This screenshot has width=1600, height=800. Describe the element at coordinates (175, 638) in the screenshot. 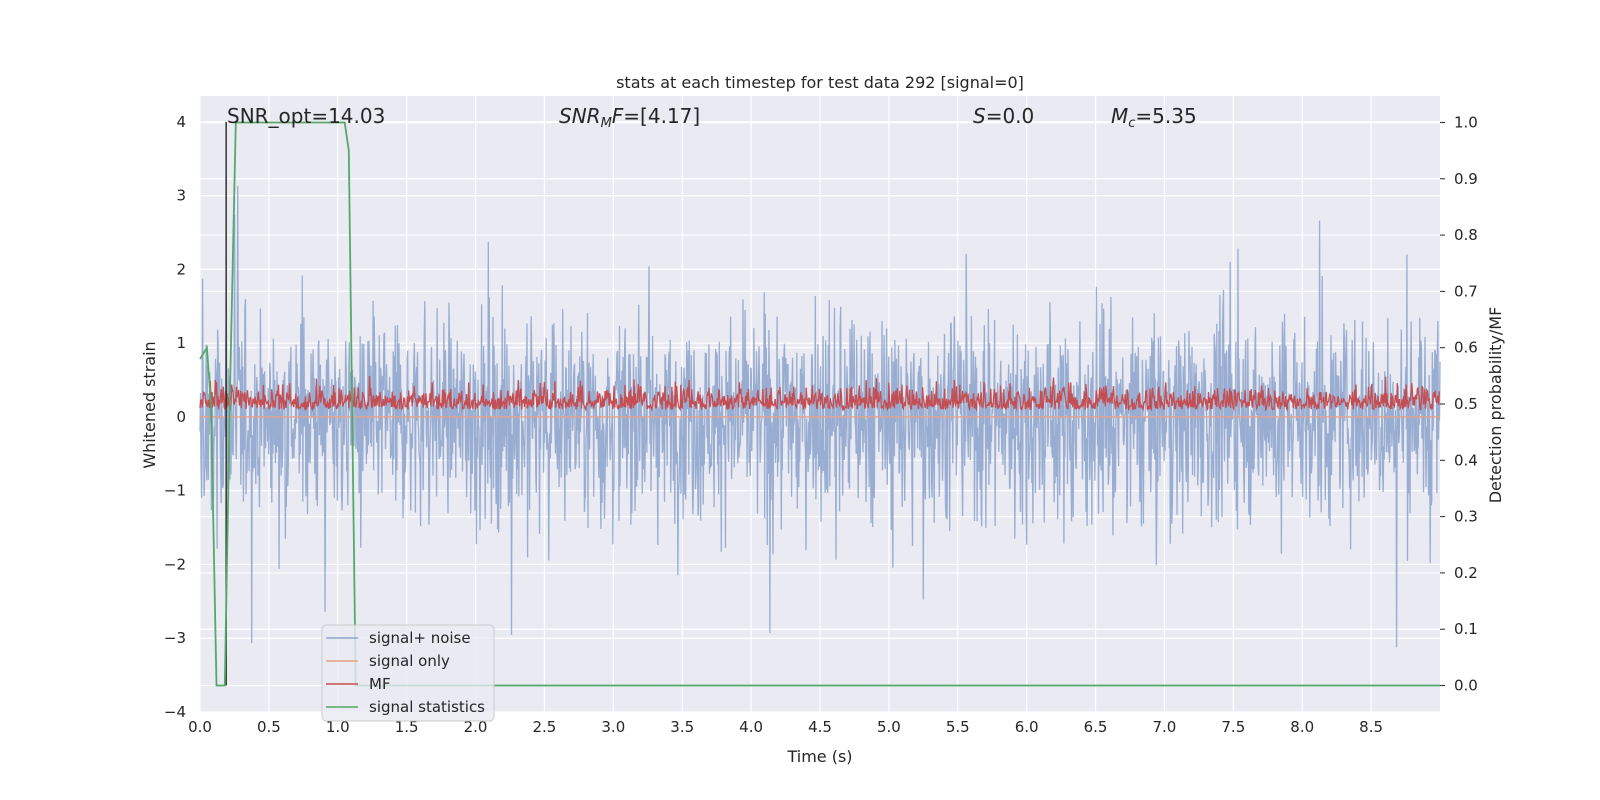

I see `y-tick-label: −3` at that location.